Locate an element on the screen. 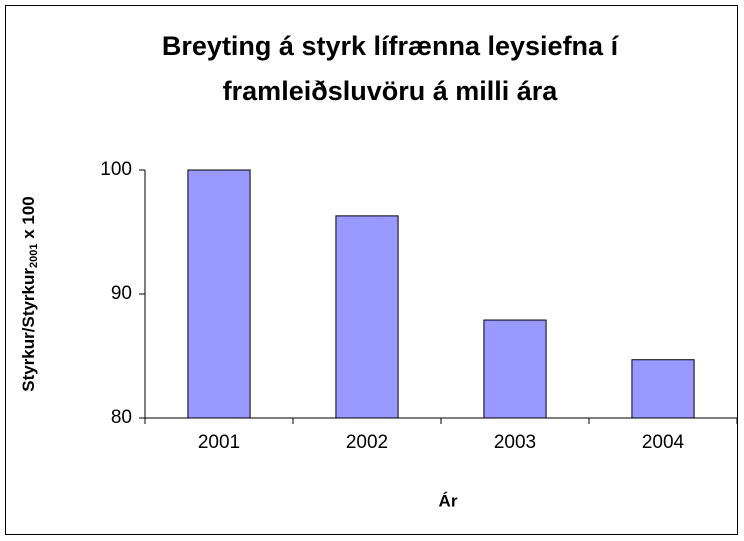 The height and width of the screenshot is (541, 744). x-tick-label: 2002 is located at coordinates (367, 442).